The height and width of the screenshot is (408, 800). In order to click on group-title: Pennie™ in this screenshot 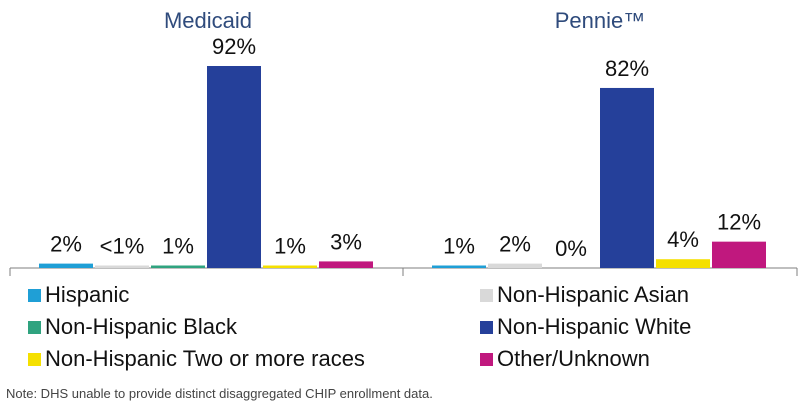, I will do `click(600, 20)`.